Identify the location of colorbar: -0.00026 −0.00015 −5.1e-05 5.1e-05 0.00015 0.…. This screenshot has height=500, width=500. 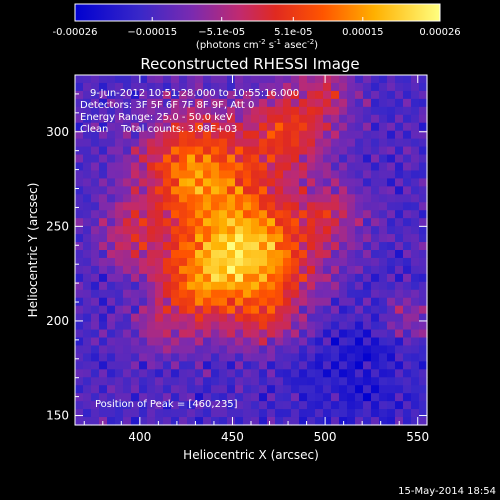
(257, 27).